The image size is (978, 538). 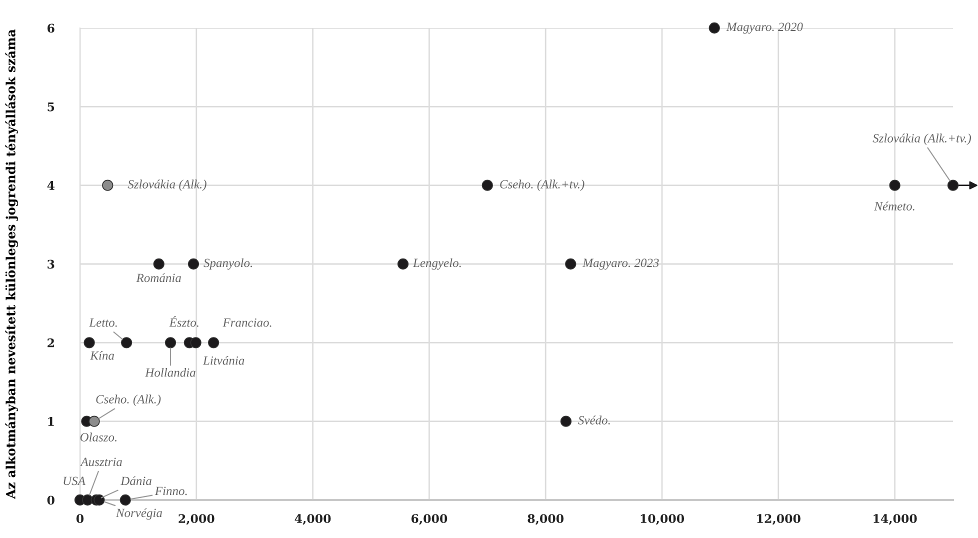 I want to click on annotation: Finno., so click(x=170, y=491).